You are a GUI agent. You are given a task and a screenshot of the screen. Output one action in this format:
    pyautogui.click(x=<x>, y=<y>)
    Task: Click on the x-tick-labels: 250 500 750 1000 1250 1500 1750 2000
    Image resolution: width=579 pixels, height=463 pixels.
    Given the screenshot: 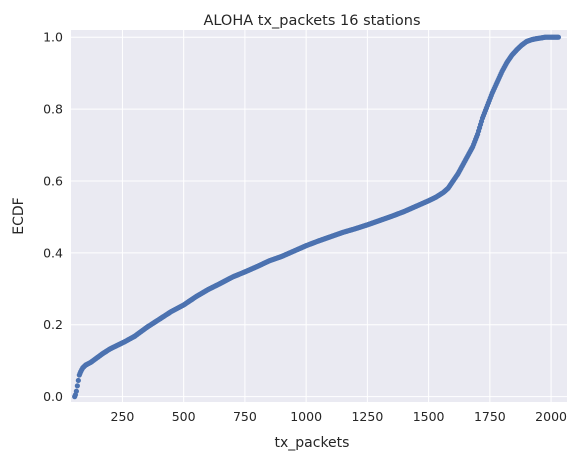 What is the action you would take?
    pyautogui.click(x=339, y=416)
    